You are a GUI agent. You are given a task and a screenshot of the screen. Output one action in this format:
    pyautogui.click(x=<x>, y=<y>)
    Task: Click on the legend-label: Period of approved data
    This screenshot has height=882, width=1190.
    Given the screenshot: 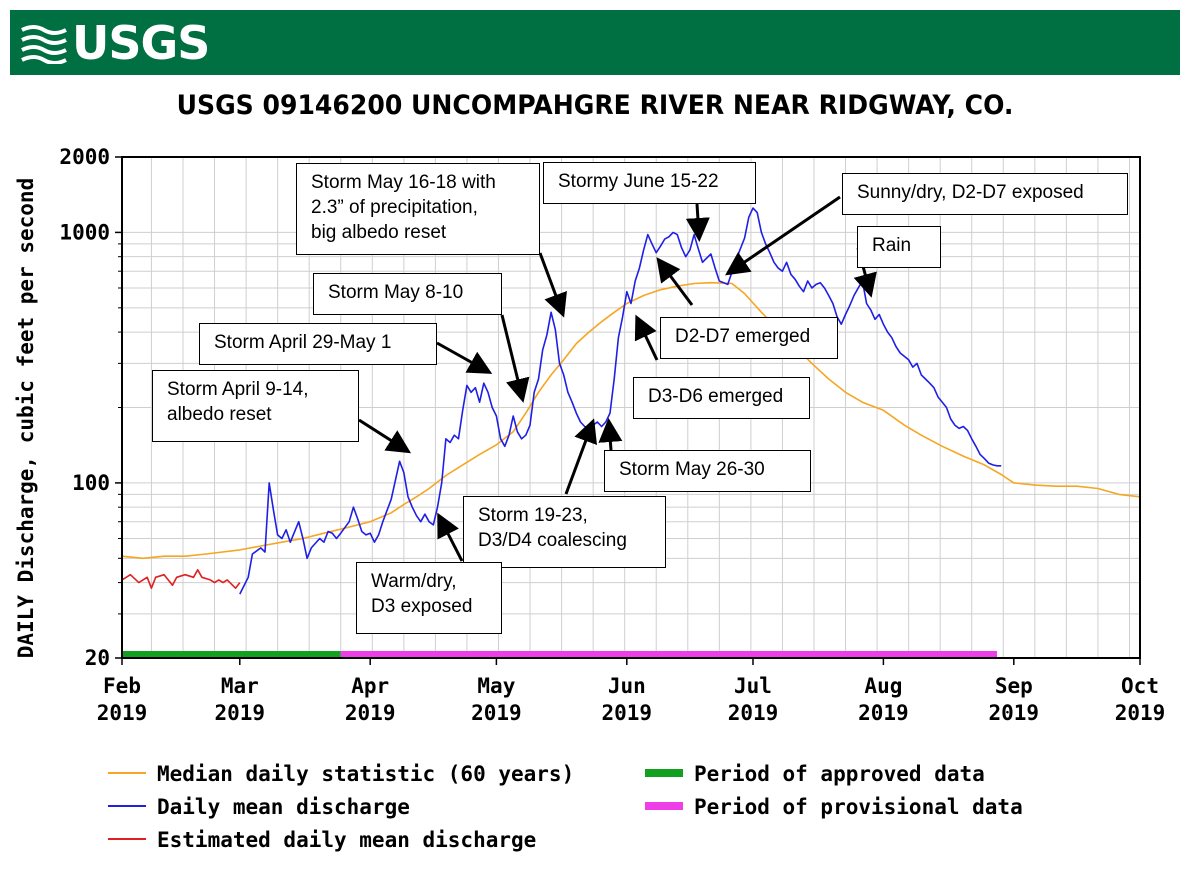 What is the action you would take?
    pyautogui.click(x=839, y=774)
    